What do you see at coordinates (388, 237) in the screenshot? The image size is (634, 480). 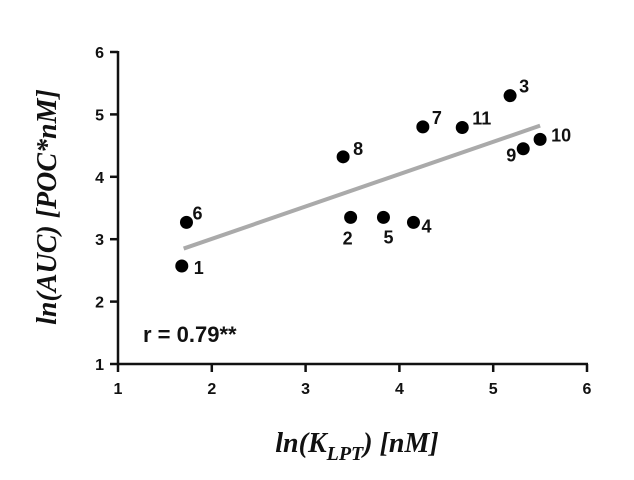 I see `point-label-5: 5` at bounding box center [388, 237].